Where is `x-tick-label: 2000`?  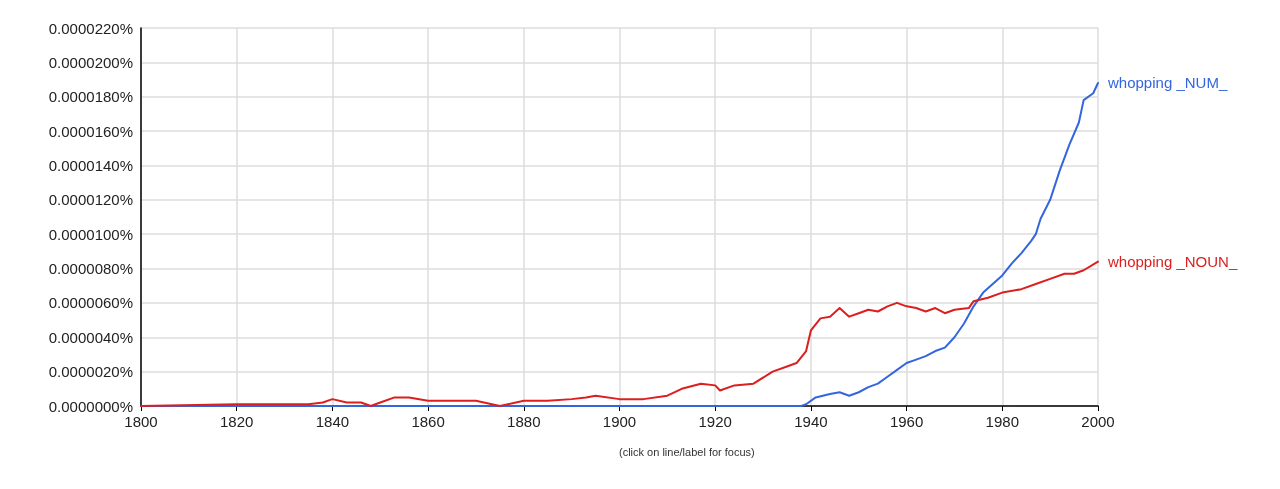 x-tick-label: 2000 is located at coordinates (1098, 421).